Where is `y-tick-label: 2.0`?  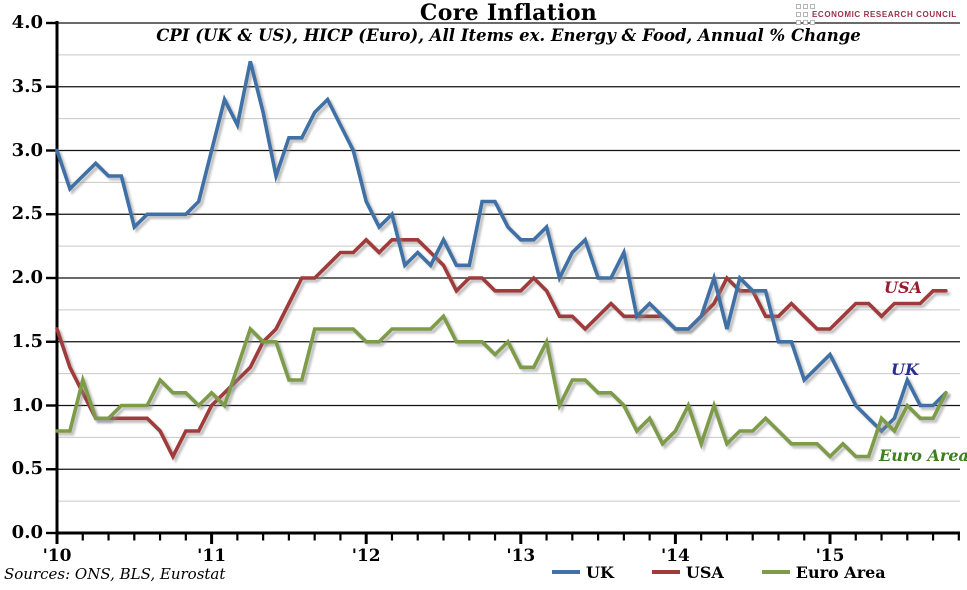 y-tick-label: 2.0 is located at coordinates (27, 277).